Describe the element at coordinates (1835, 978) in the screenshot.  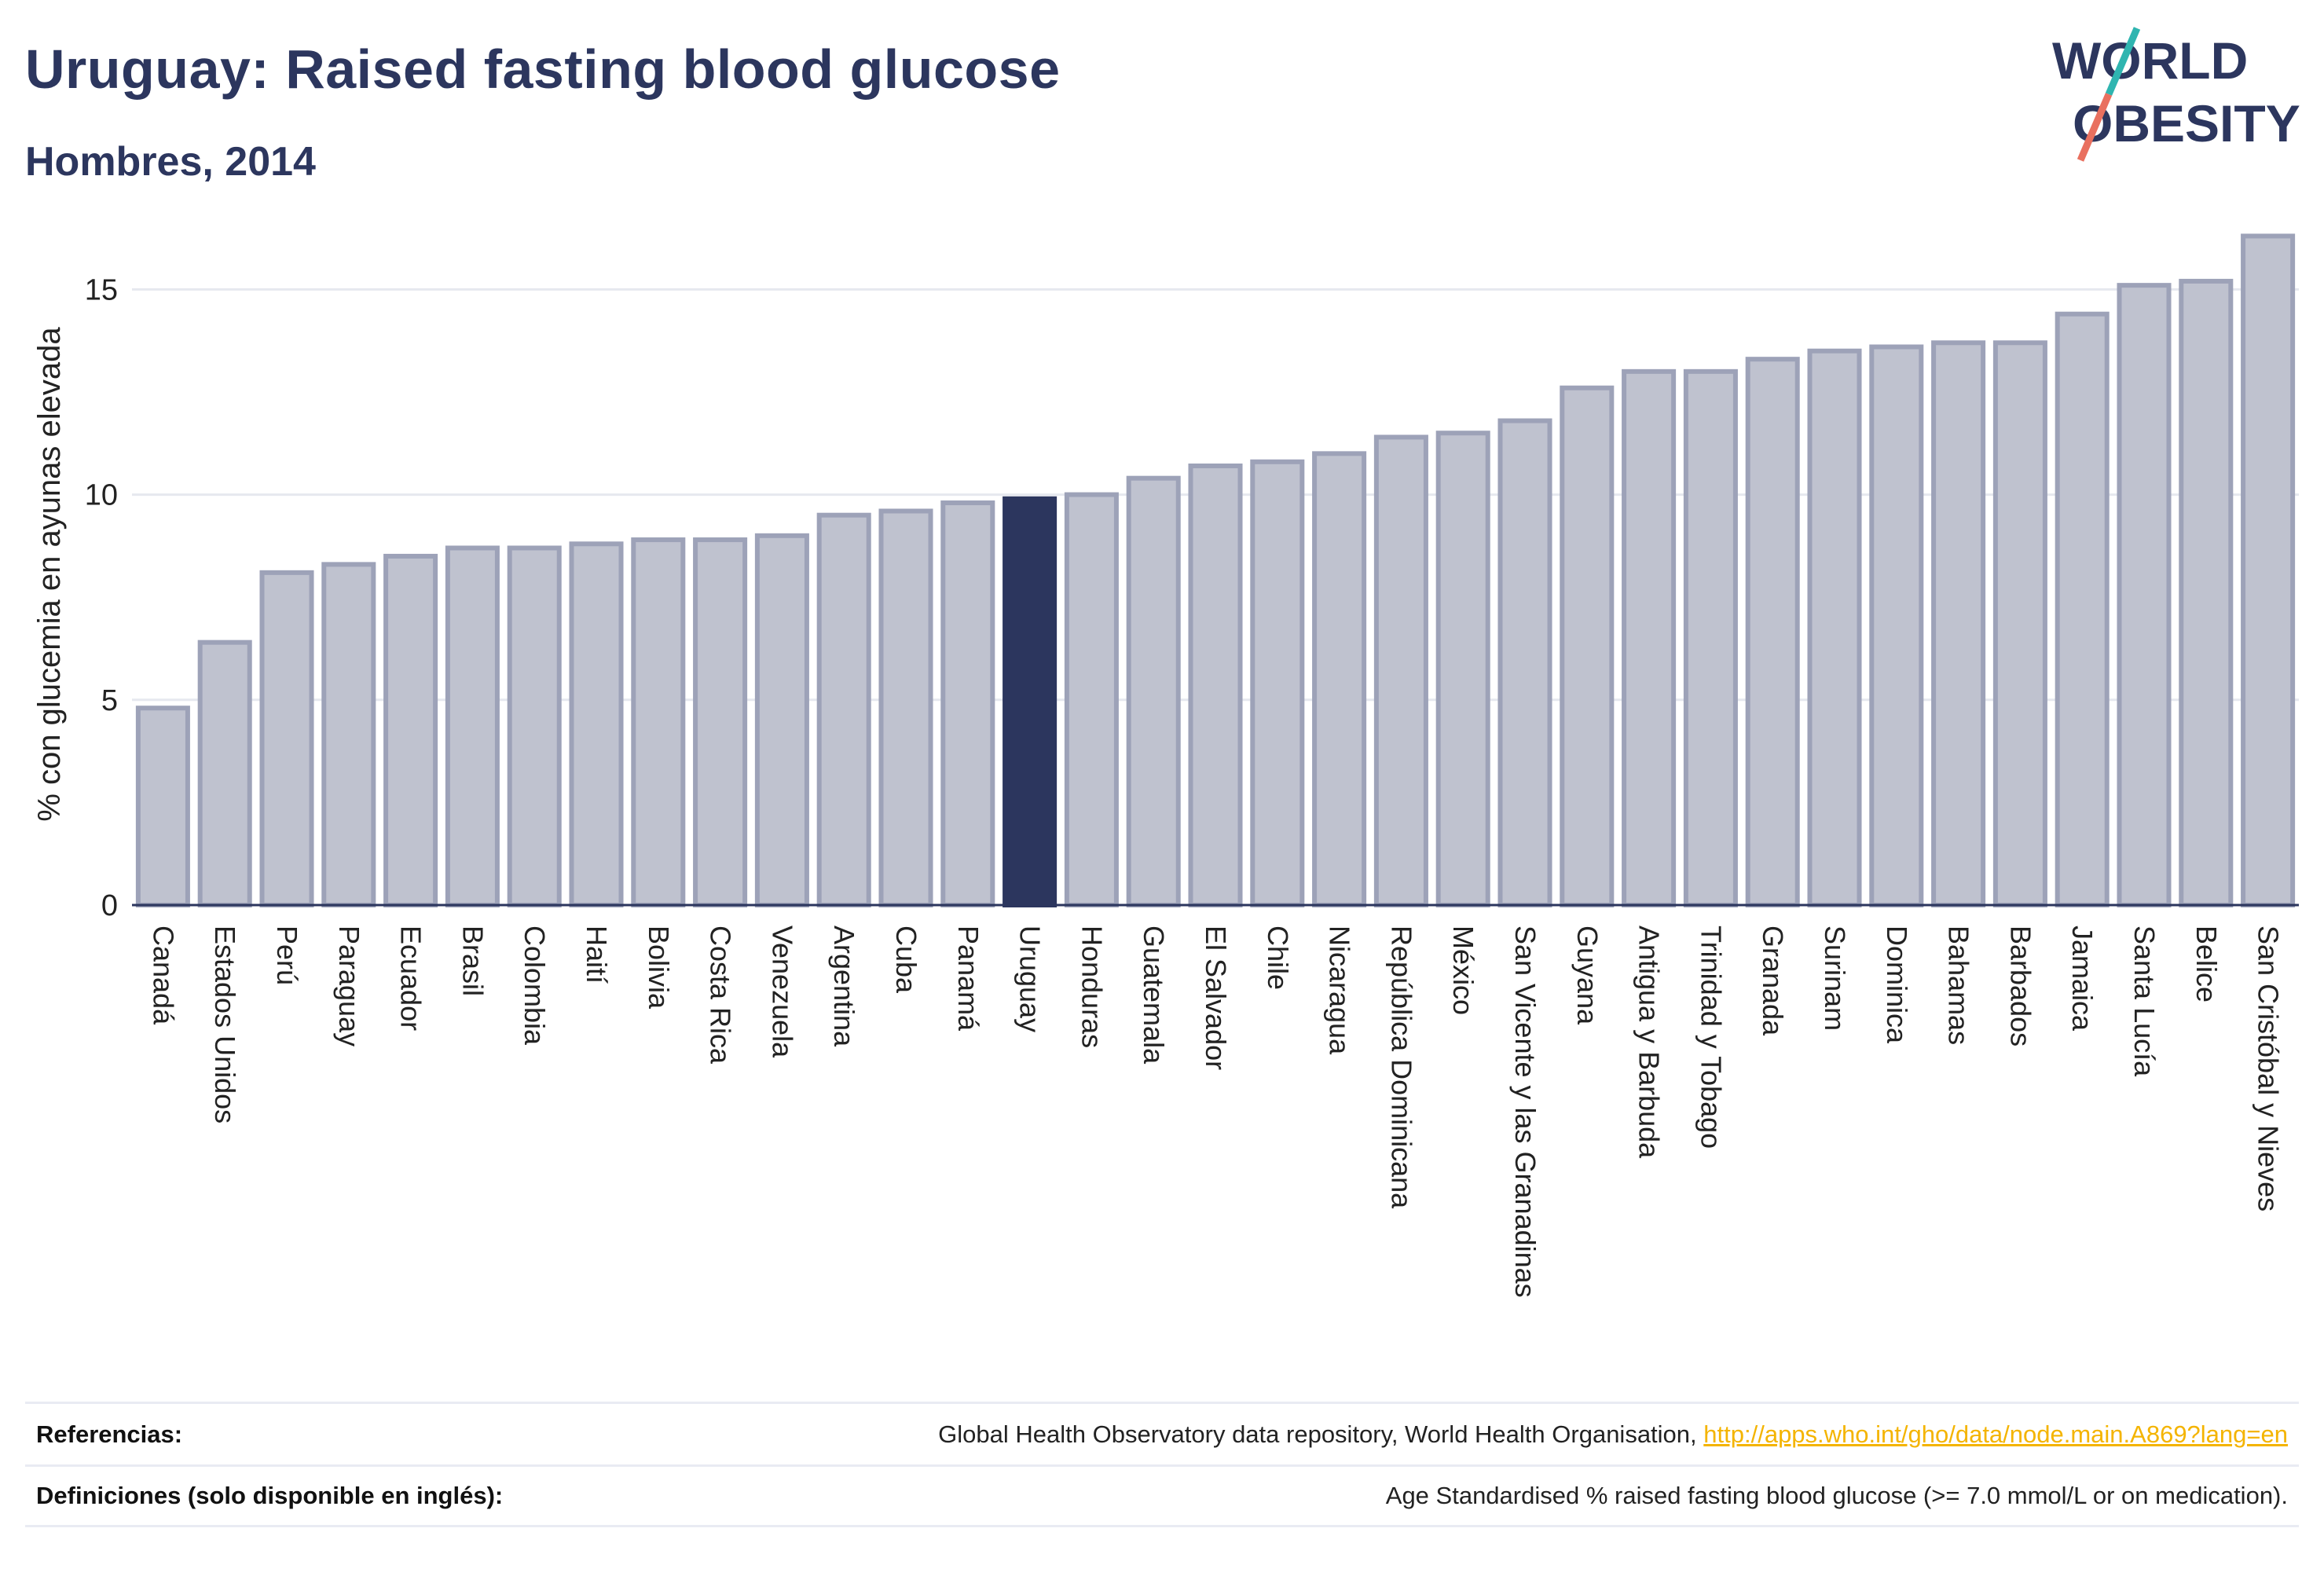
I see `x-category-label: Surinam` at that location.